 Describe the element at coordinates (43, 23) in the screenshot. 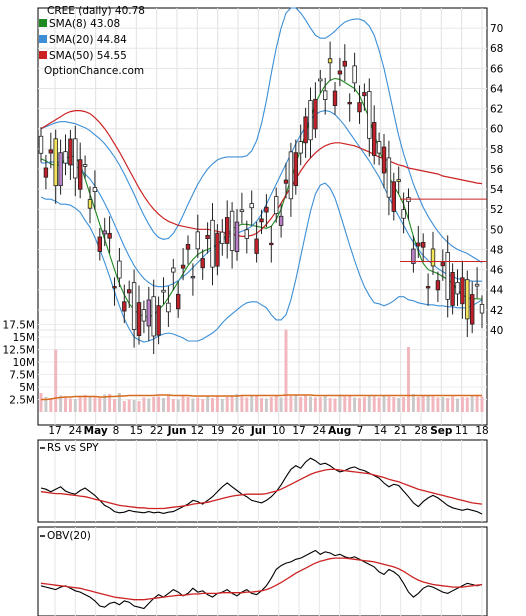

I see `legend-swatch-sma8` at that location.